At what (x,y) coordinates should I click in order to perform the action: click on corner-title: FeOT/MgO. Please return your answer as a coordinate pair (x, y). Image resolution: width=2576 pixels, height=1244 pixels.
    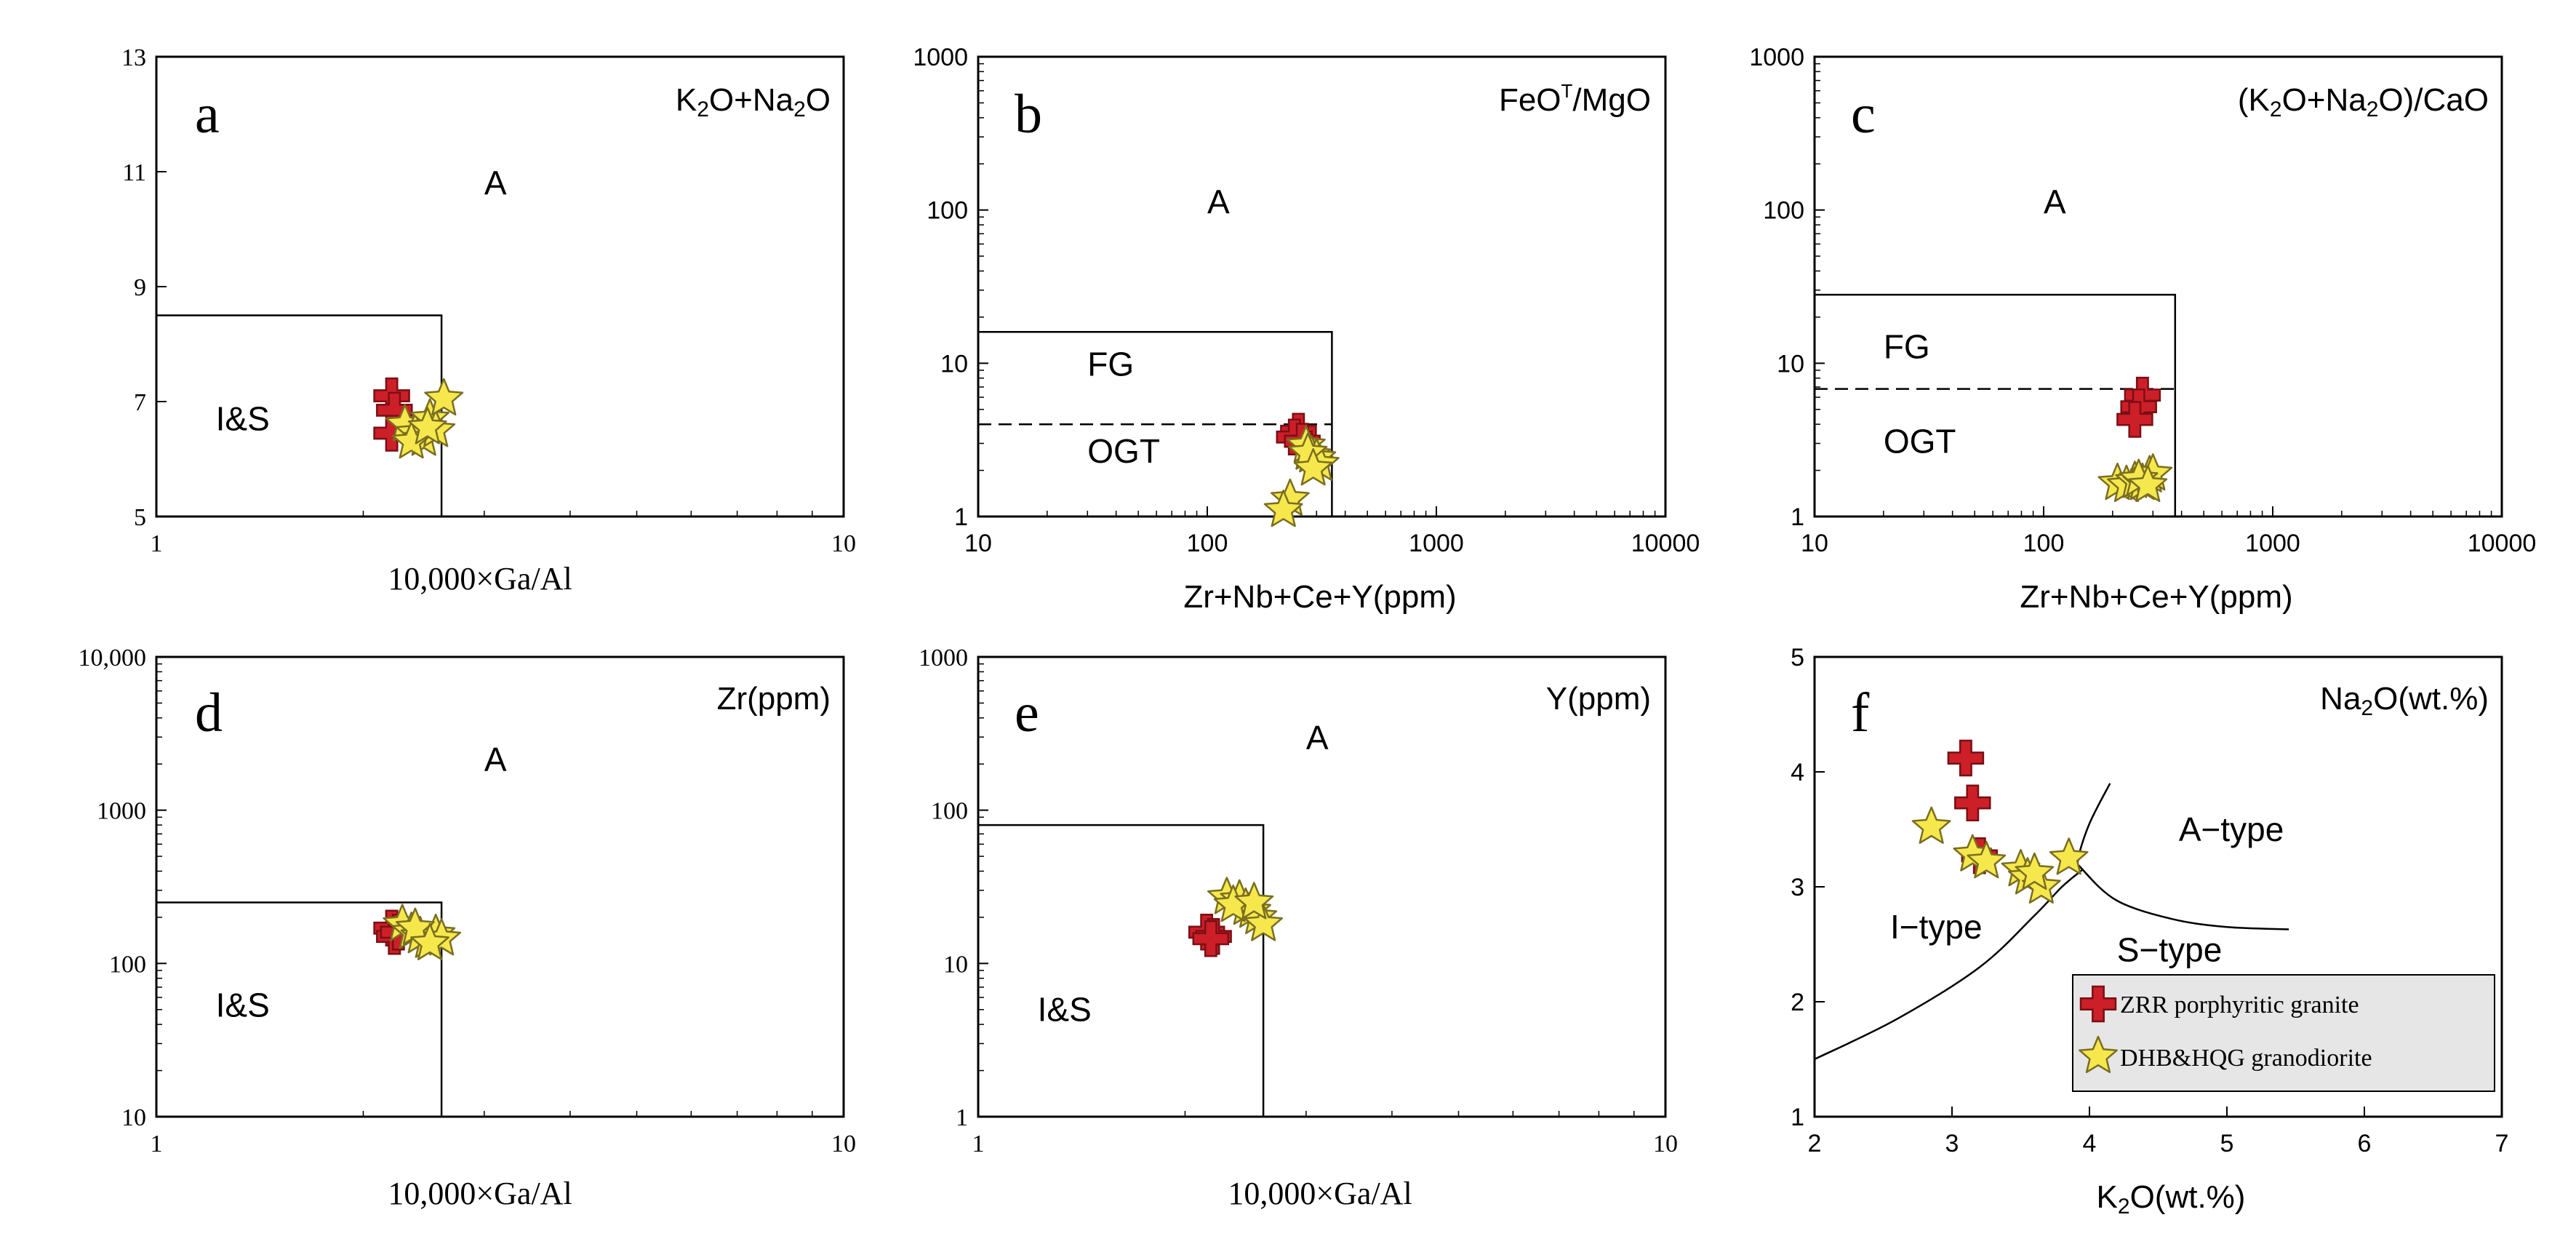
    Looking at the image, I should click on (1575, 99).